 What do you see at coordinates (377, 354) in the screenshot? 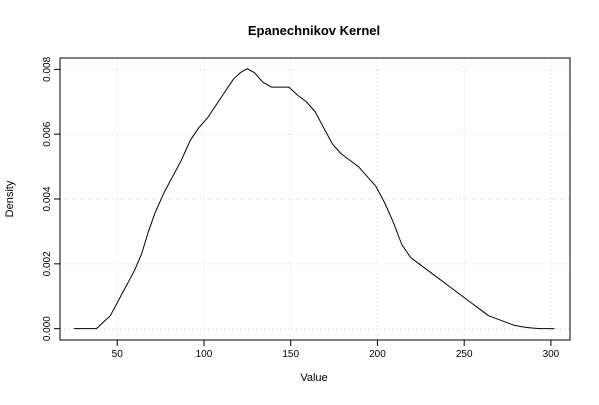
I see `x-tick-label: 200` at bounding box center [377, 354].